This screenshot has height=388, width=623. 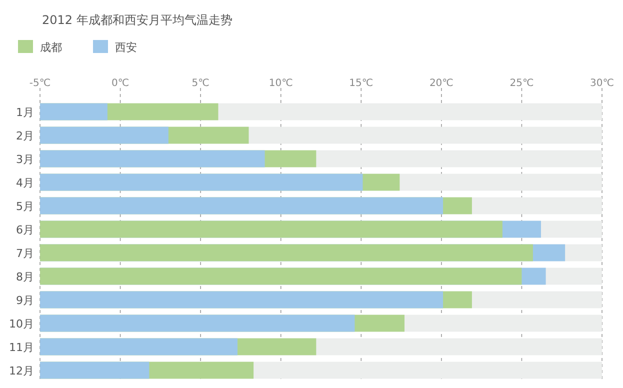 What do you see at coordinates (602, 83) in the screenshot?
I see `x-tick-label: 30℃` at bounding box center [602, 83].